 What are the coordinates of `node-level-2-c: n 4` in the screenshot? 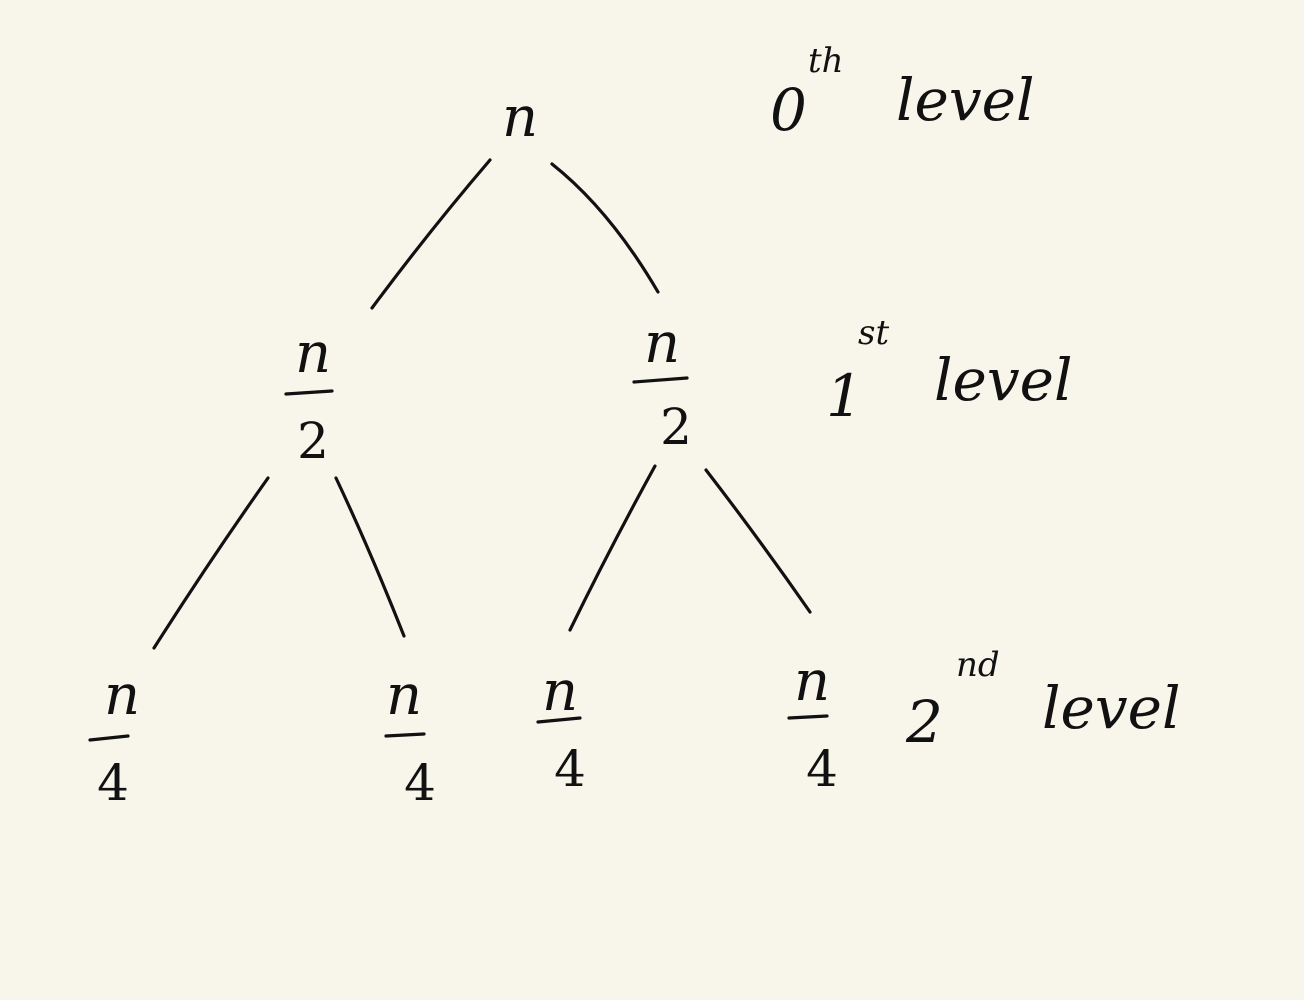 It's located at (561, 728).